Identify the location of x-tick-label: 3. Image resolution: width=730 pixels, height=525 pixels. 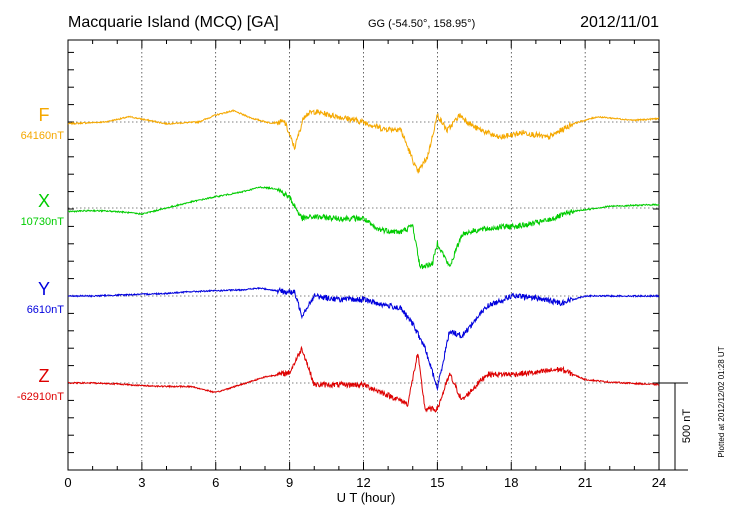
(141, 482).